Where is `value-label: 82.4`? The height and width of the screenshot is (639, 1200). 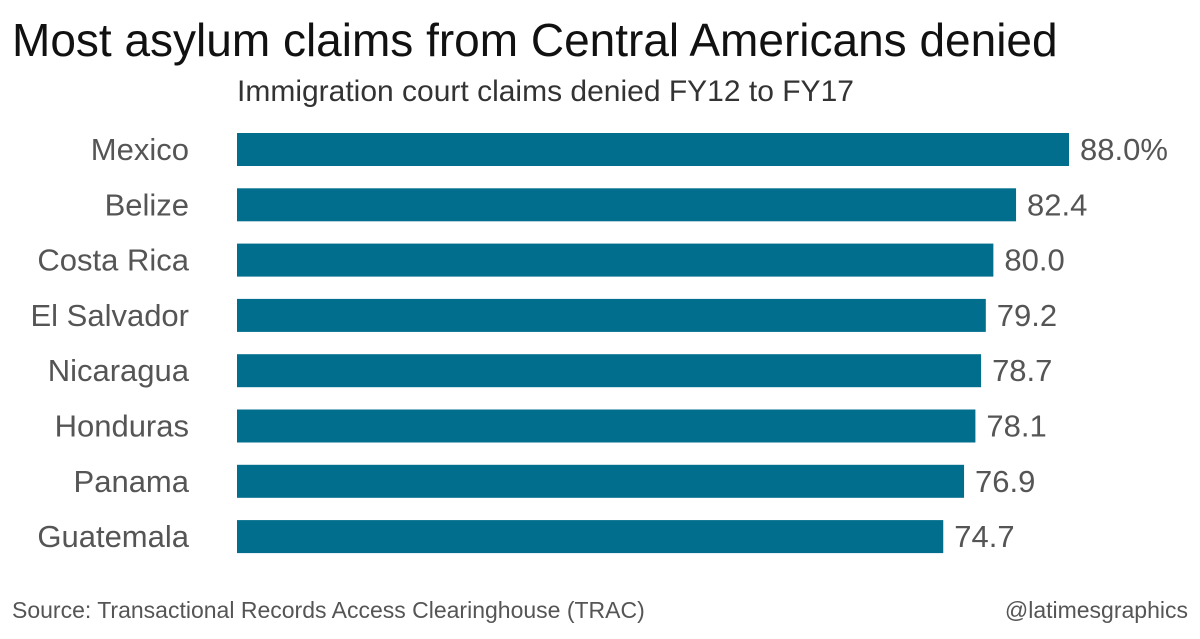
value-label: 82.4 is located at coordinates (1057, 204).